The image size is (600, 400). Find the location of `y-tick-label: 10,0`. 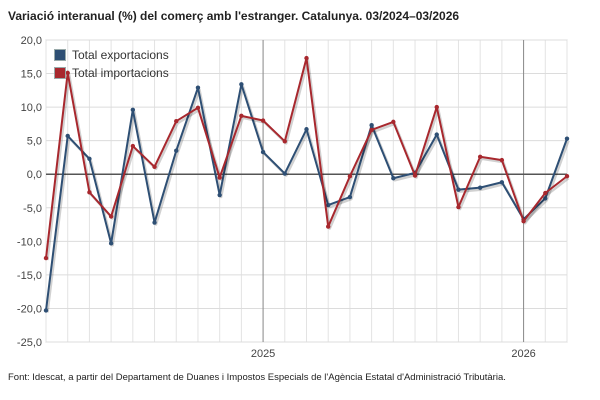

y-tick-label: 10,0 is located at coordinates (31, 108).